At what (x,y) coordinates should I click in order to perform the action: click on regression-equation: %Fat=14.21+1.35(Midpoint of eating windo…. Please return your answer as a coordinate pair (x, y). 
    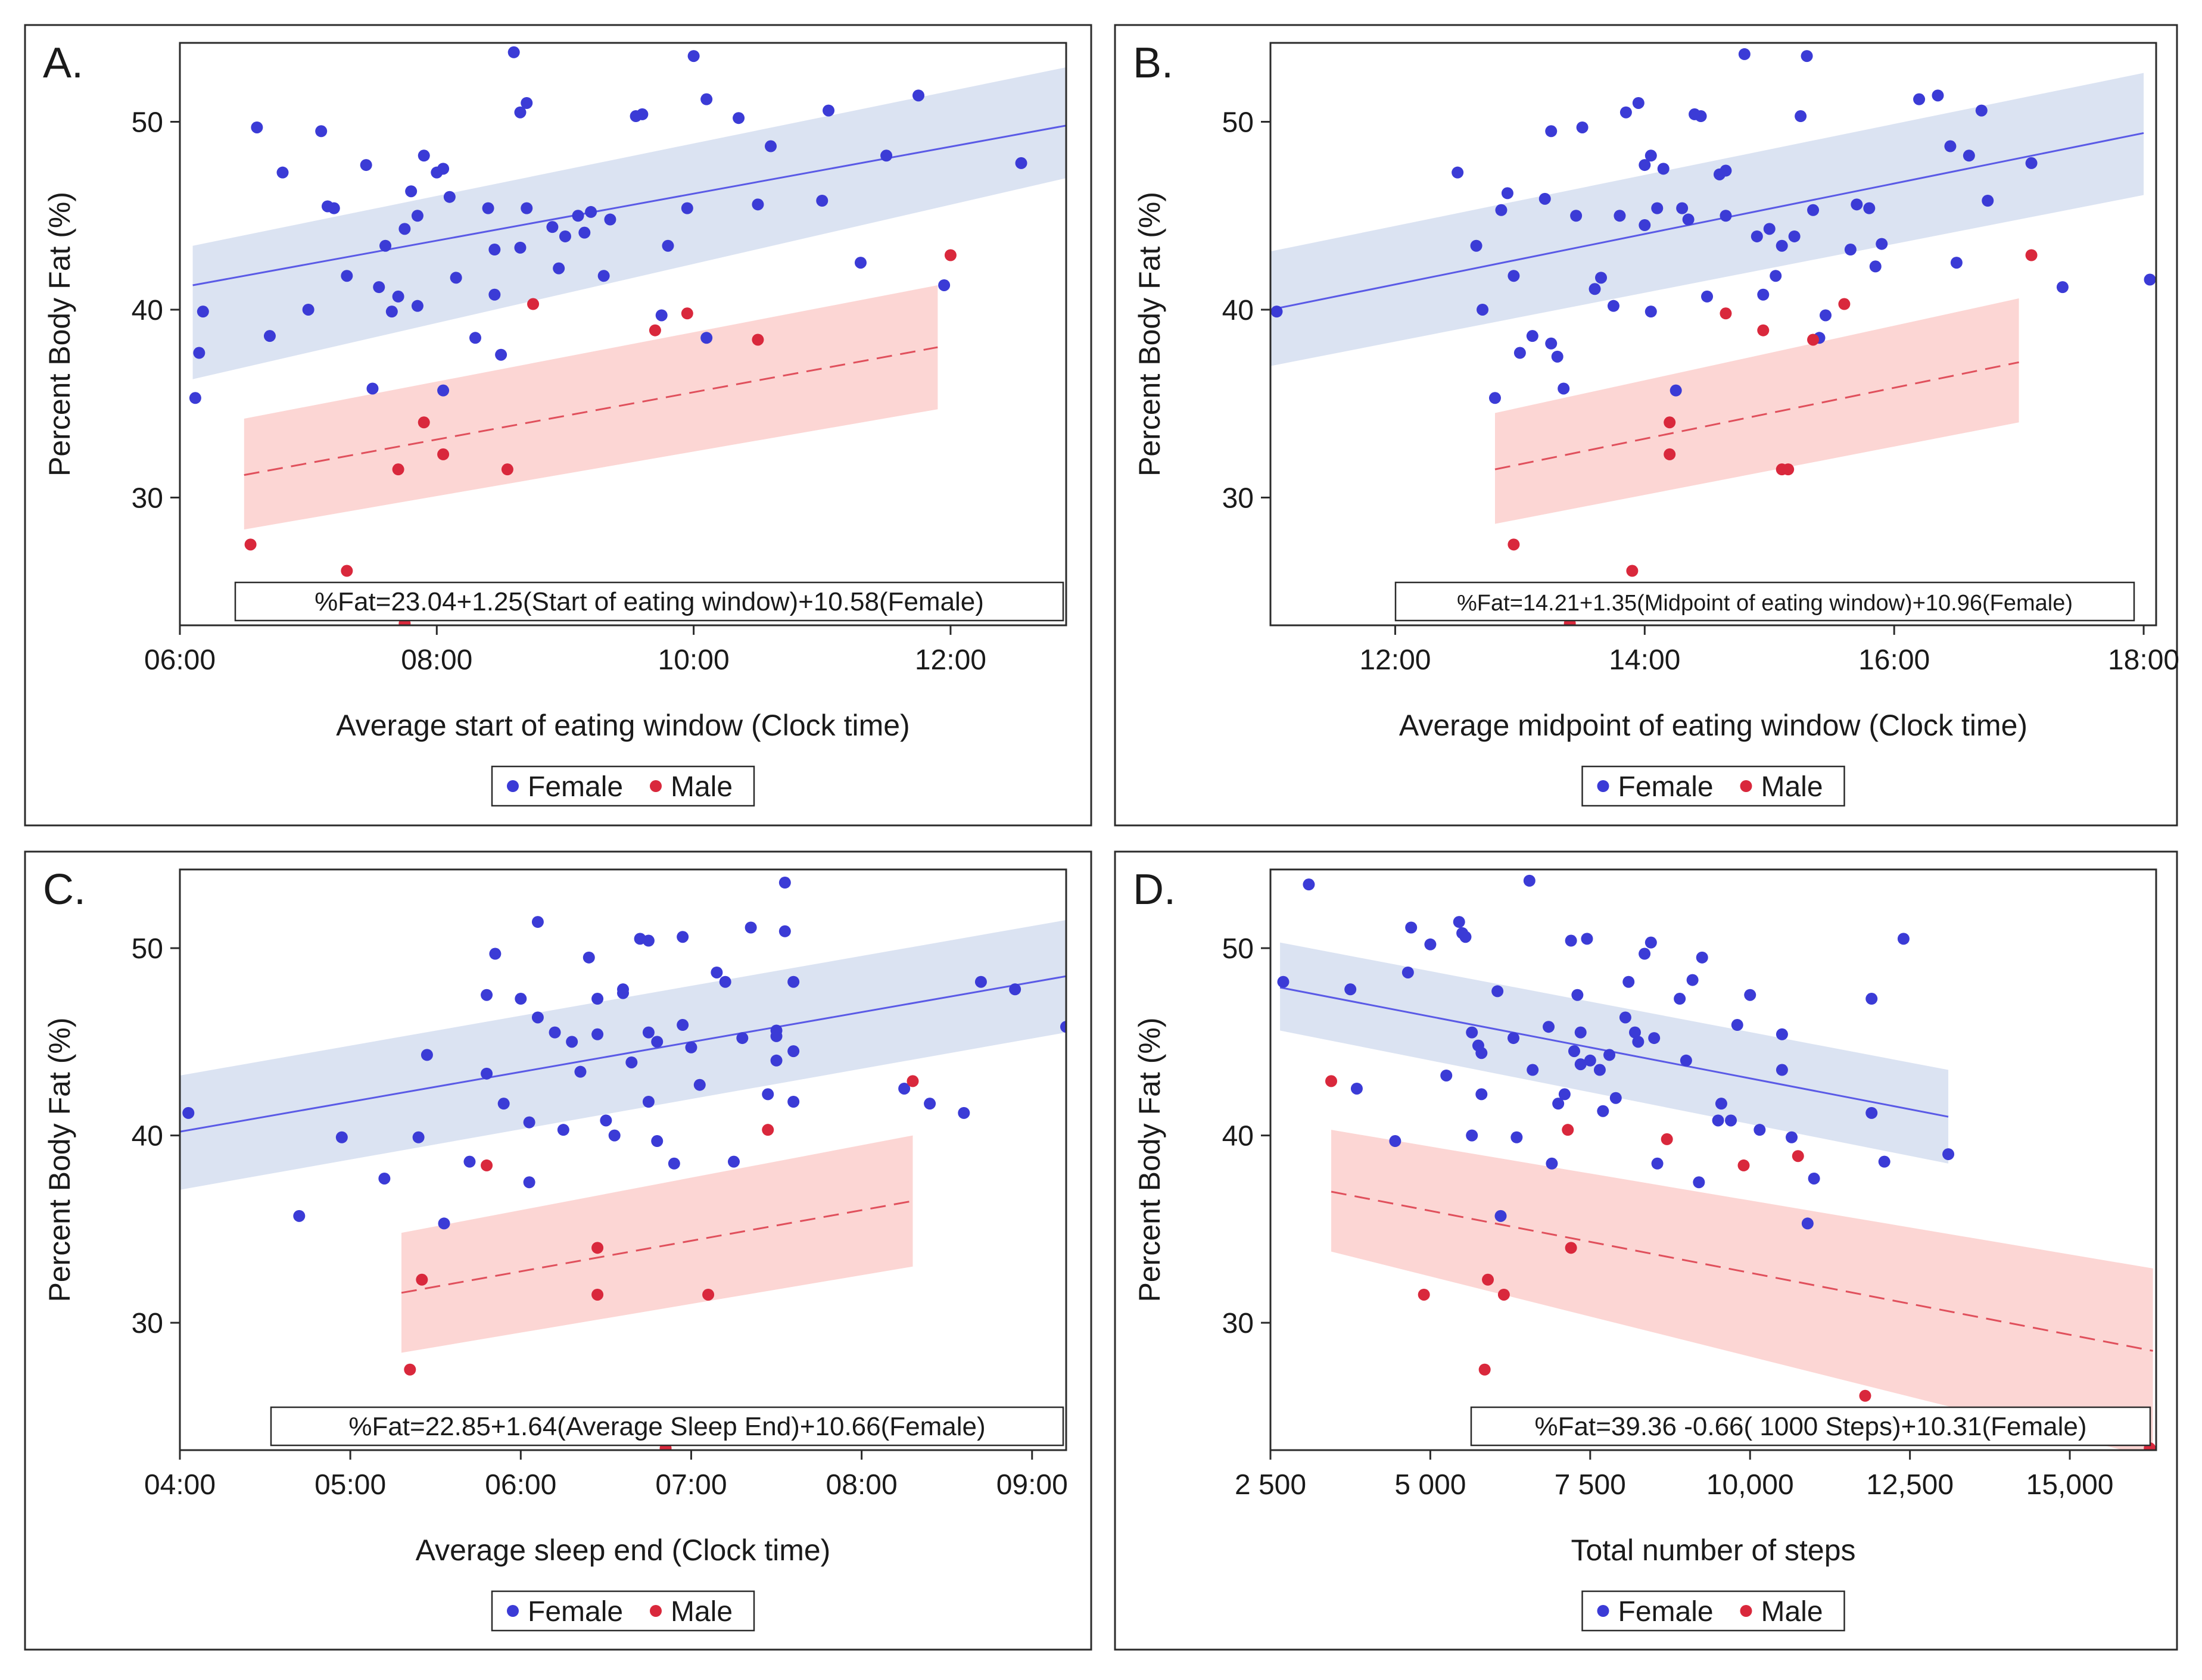
    Looking at the image, I should click on (1764, 601).